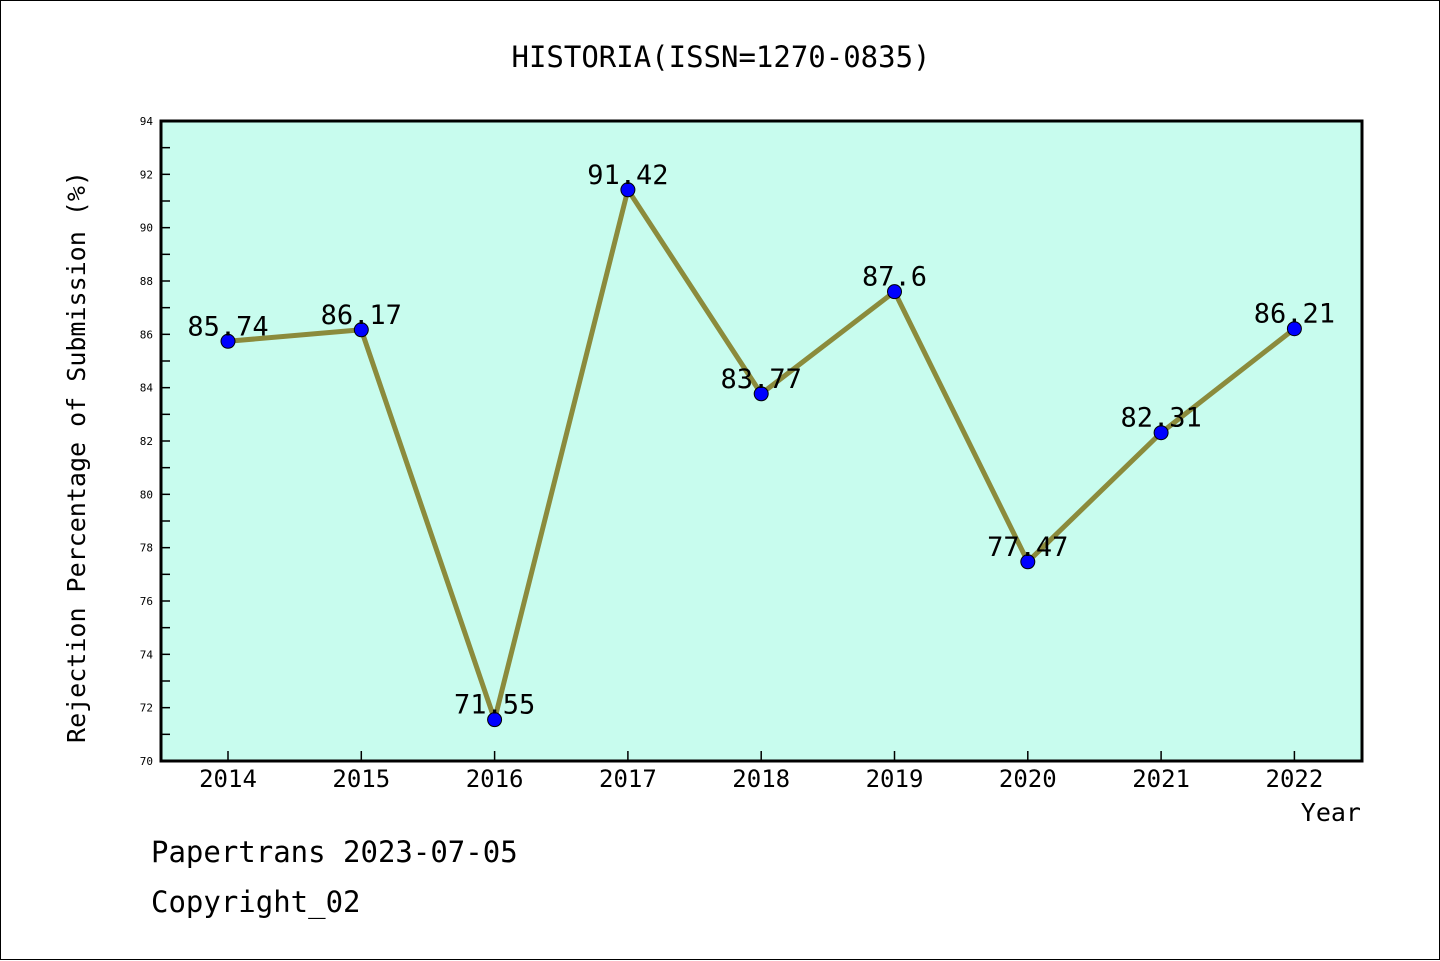  I want to click on x-tick-label: 2018, so click(761, 779).